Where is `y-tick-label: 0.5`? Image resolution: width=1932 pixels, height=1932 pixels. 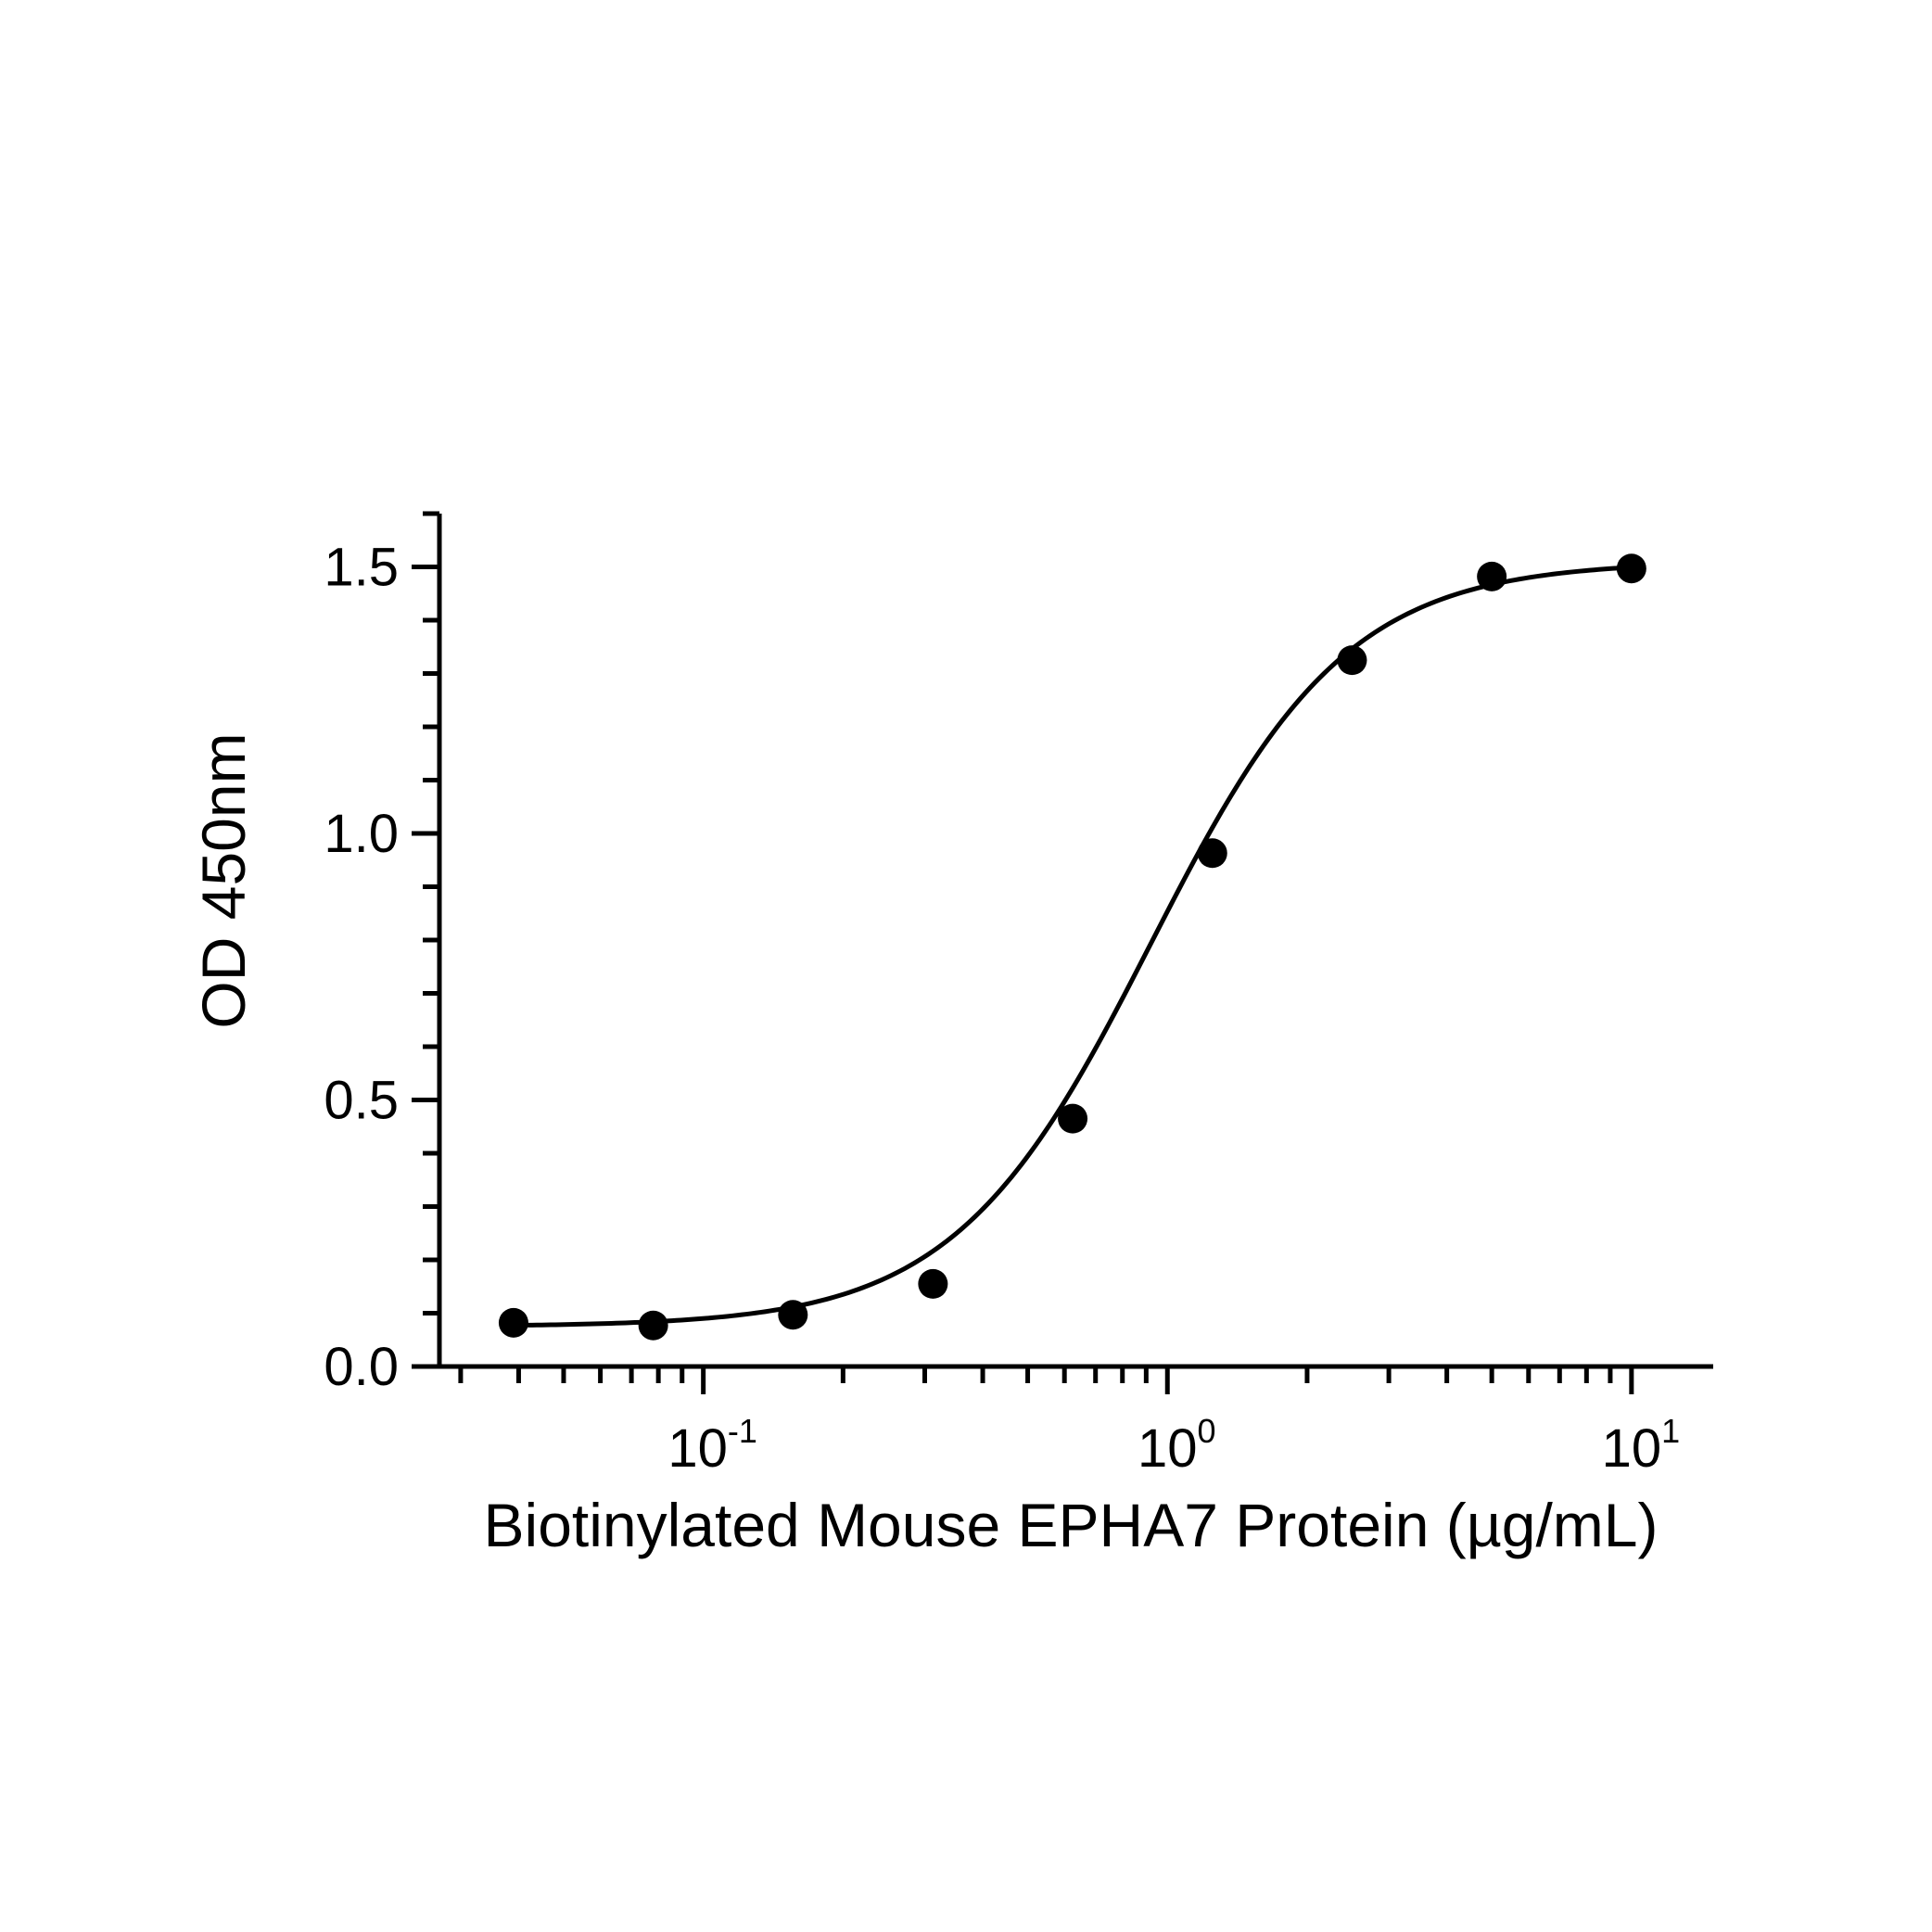 y-tick-label: 0.5 is located at coordinates (361, 1101).